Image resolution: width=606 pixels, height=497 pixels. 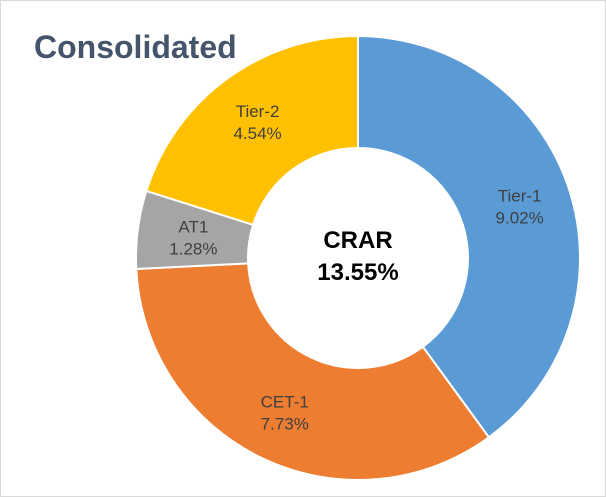 I want to click on segment-value-label: 9.02%, so click(x=520, y=217).